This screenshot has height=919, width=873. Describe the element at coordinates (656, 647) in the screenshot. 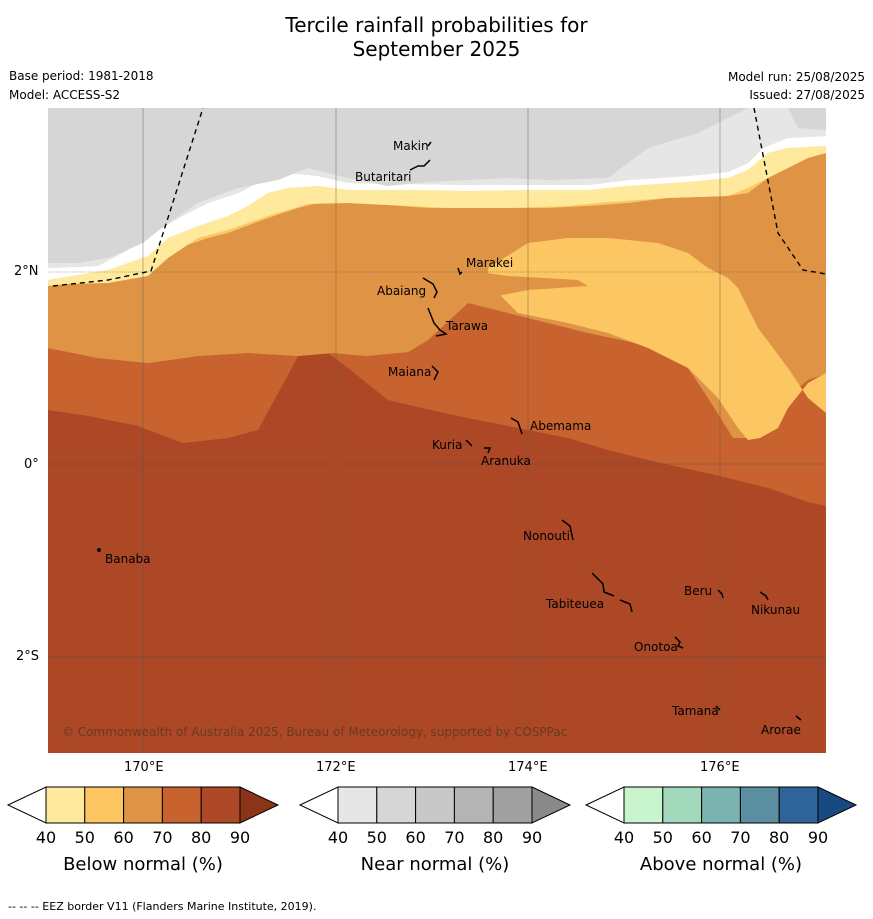

I see `place-label: Onotoa` at that location.